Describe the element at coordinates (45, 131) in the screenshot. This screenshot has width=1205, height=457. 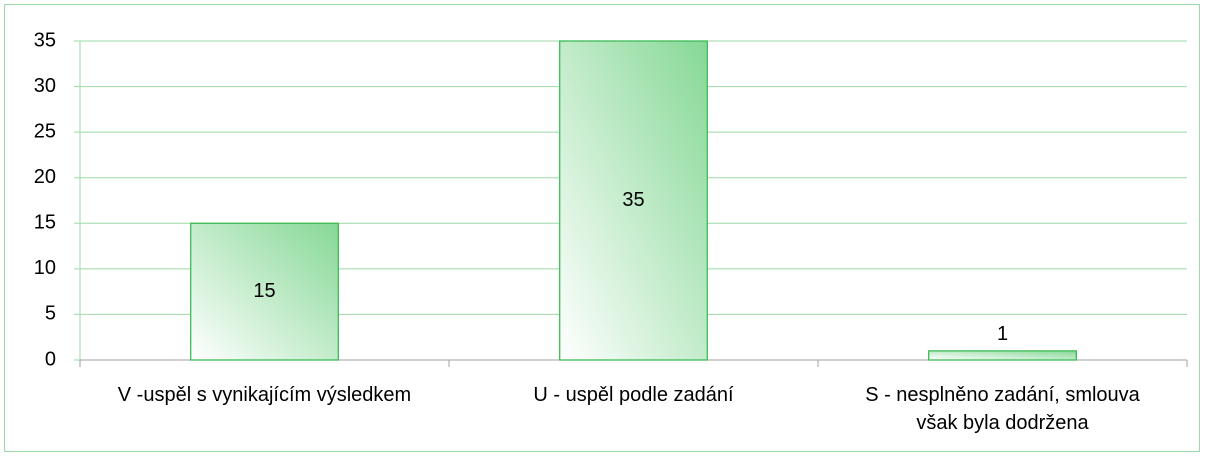
I see `y-tick-label: 25` at that location.